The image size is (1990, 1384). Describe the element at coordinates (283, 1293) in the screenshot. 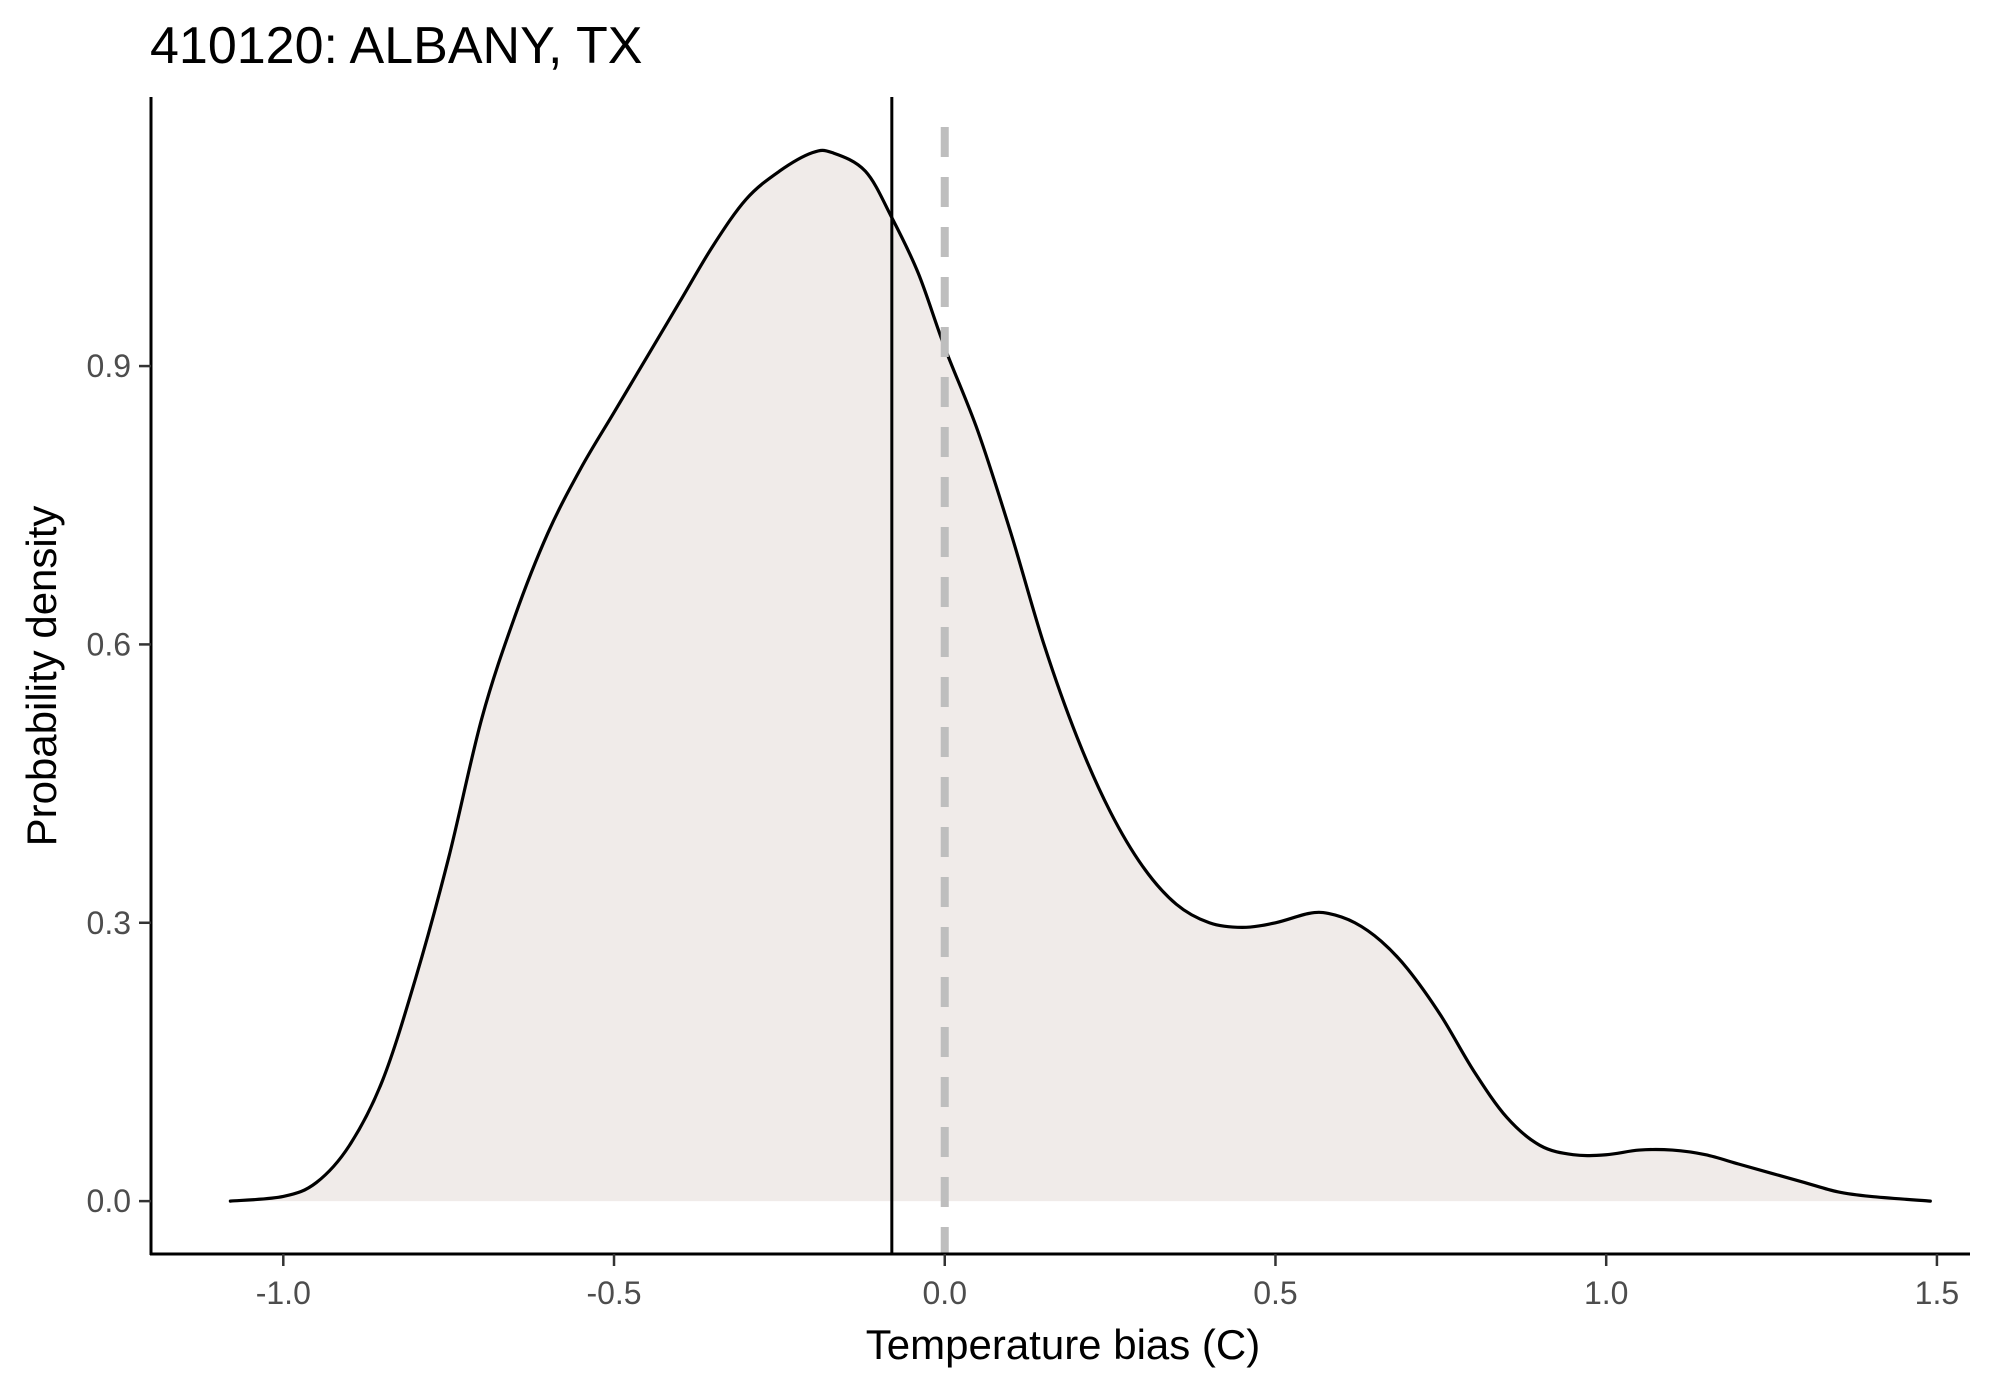

I see `x-tick-label: -1.0` at that location.